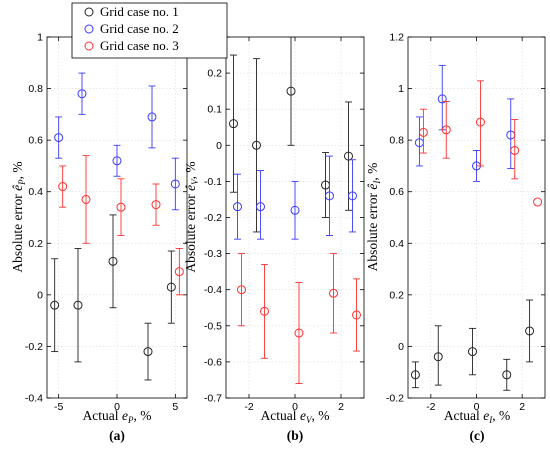 The height and width of the screenshot is (453, 550). Describe the element at coordinates (117, 435) in the screenshot. I see `panel-label: (a)` at that location.